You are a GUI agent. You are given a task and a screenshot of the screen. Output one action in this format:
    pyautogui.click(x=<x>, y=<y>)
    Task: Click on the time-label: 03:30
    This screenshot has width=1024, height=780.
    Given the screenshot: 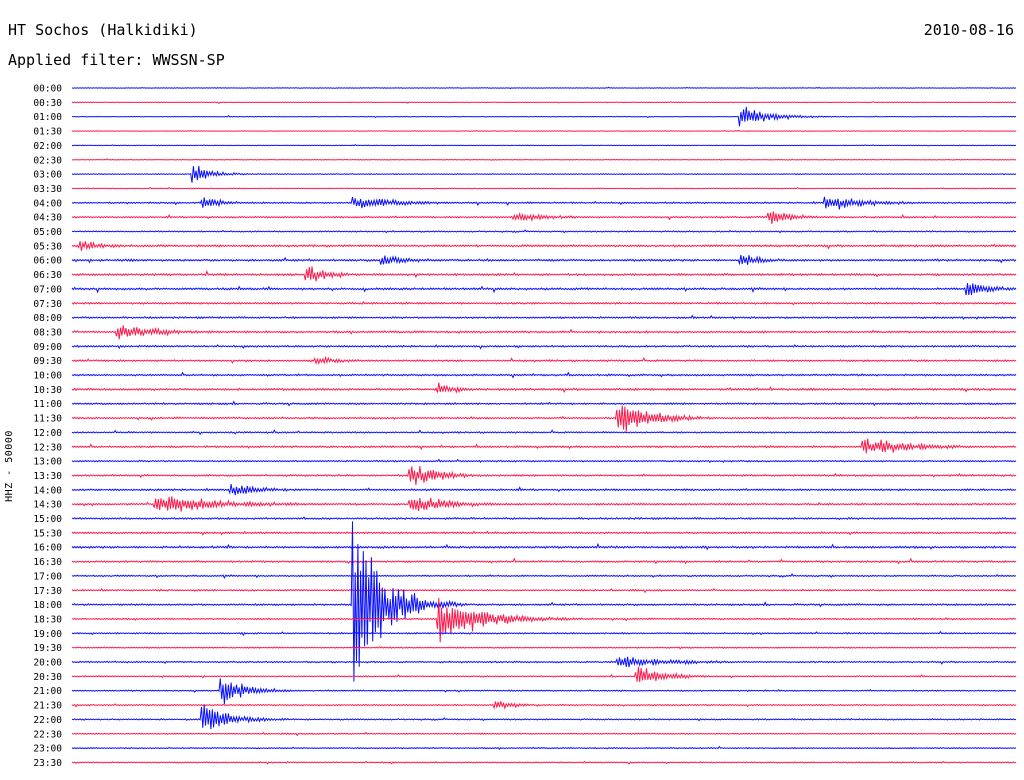 What is the action you would take?
    pyautogui.click(x=47, y=189)
    